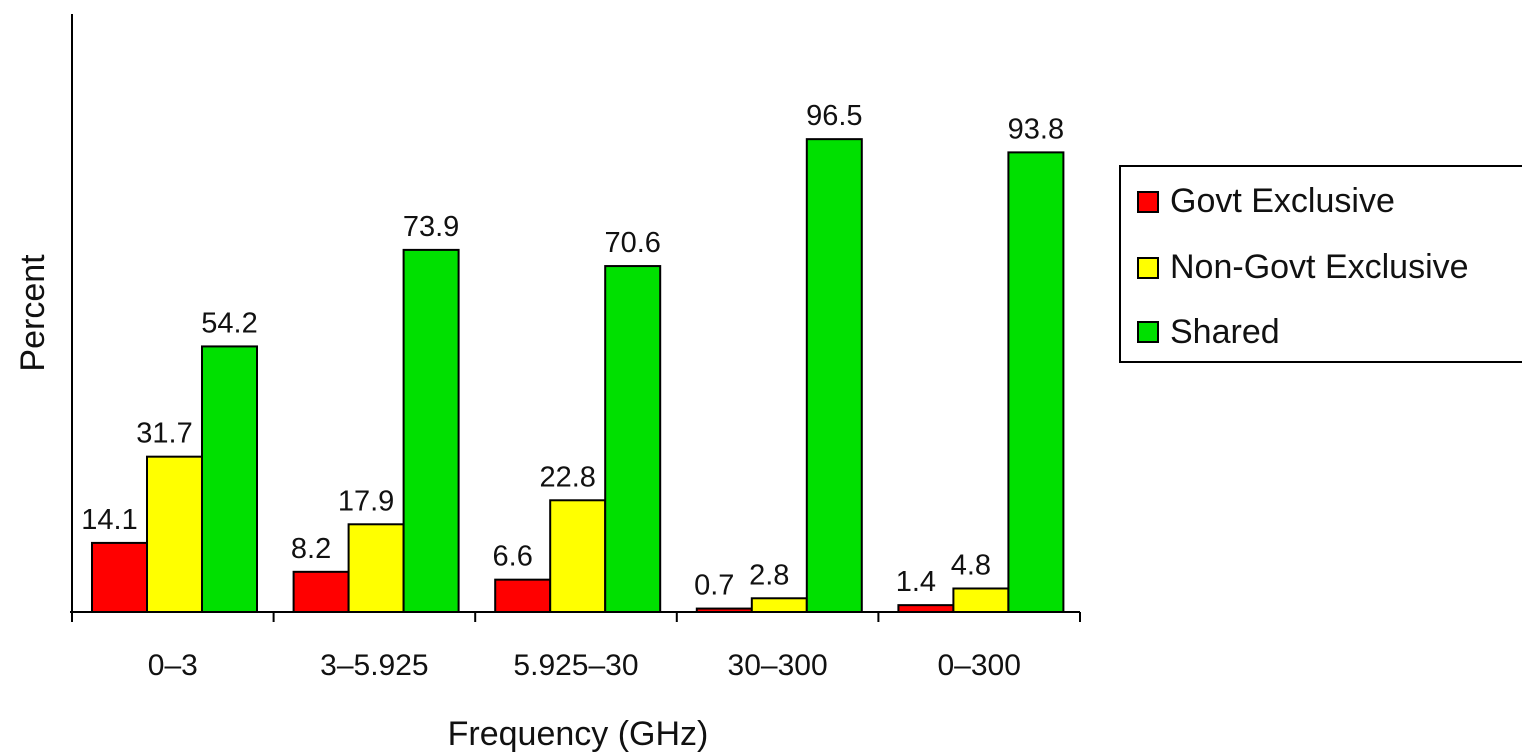  What do you see at coordinates (1148, 332) in the screenshot?
I see `legend-swatch-shared` at bounding box center [1148, 332].